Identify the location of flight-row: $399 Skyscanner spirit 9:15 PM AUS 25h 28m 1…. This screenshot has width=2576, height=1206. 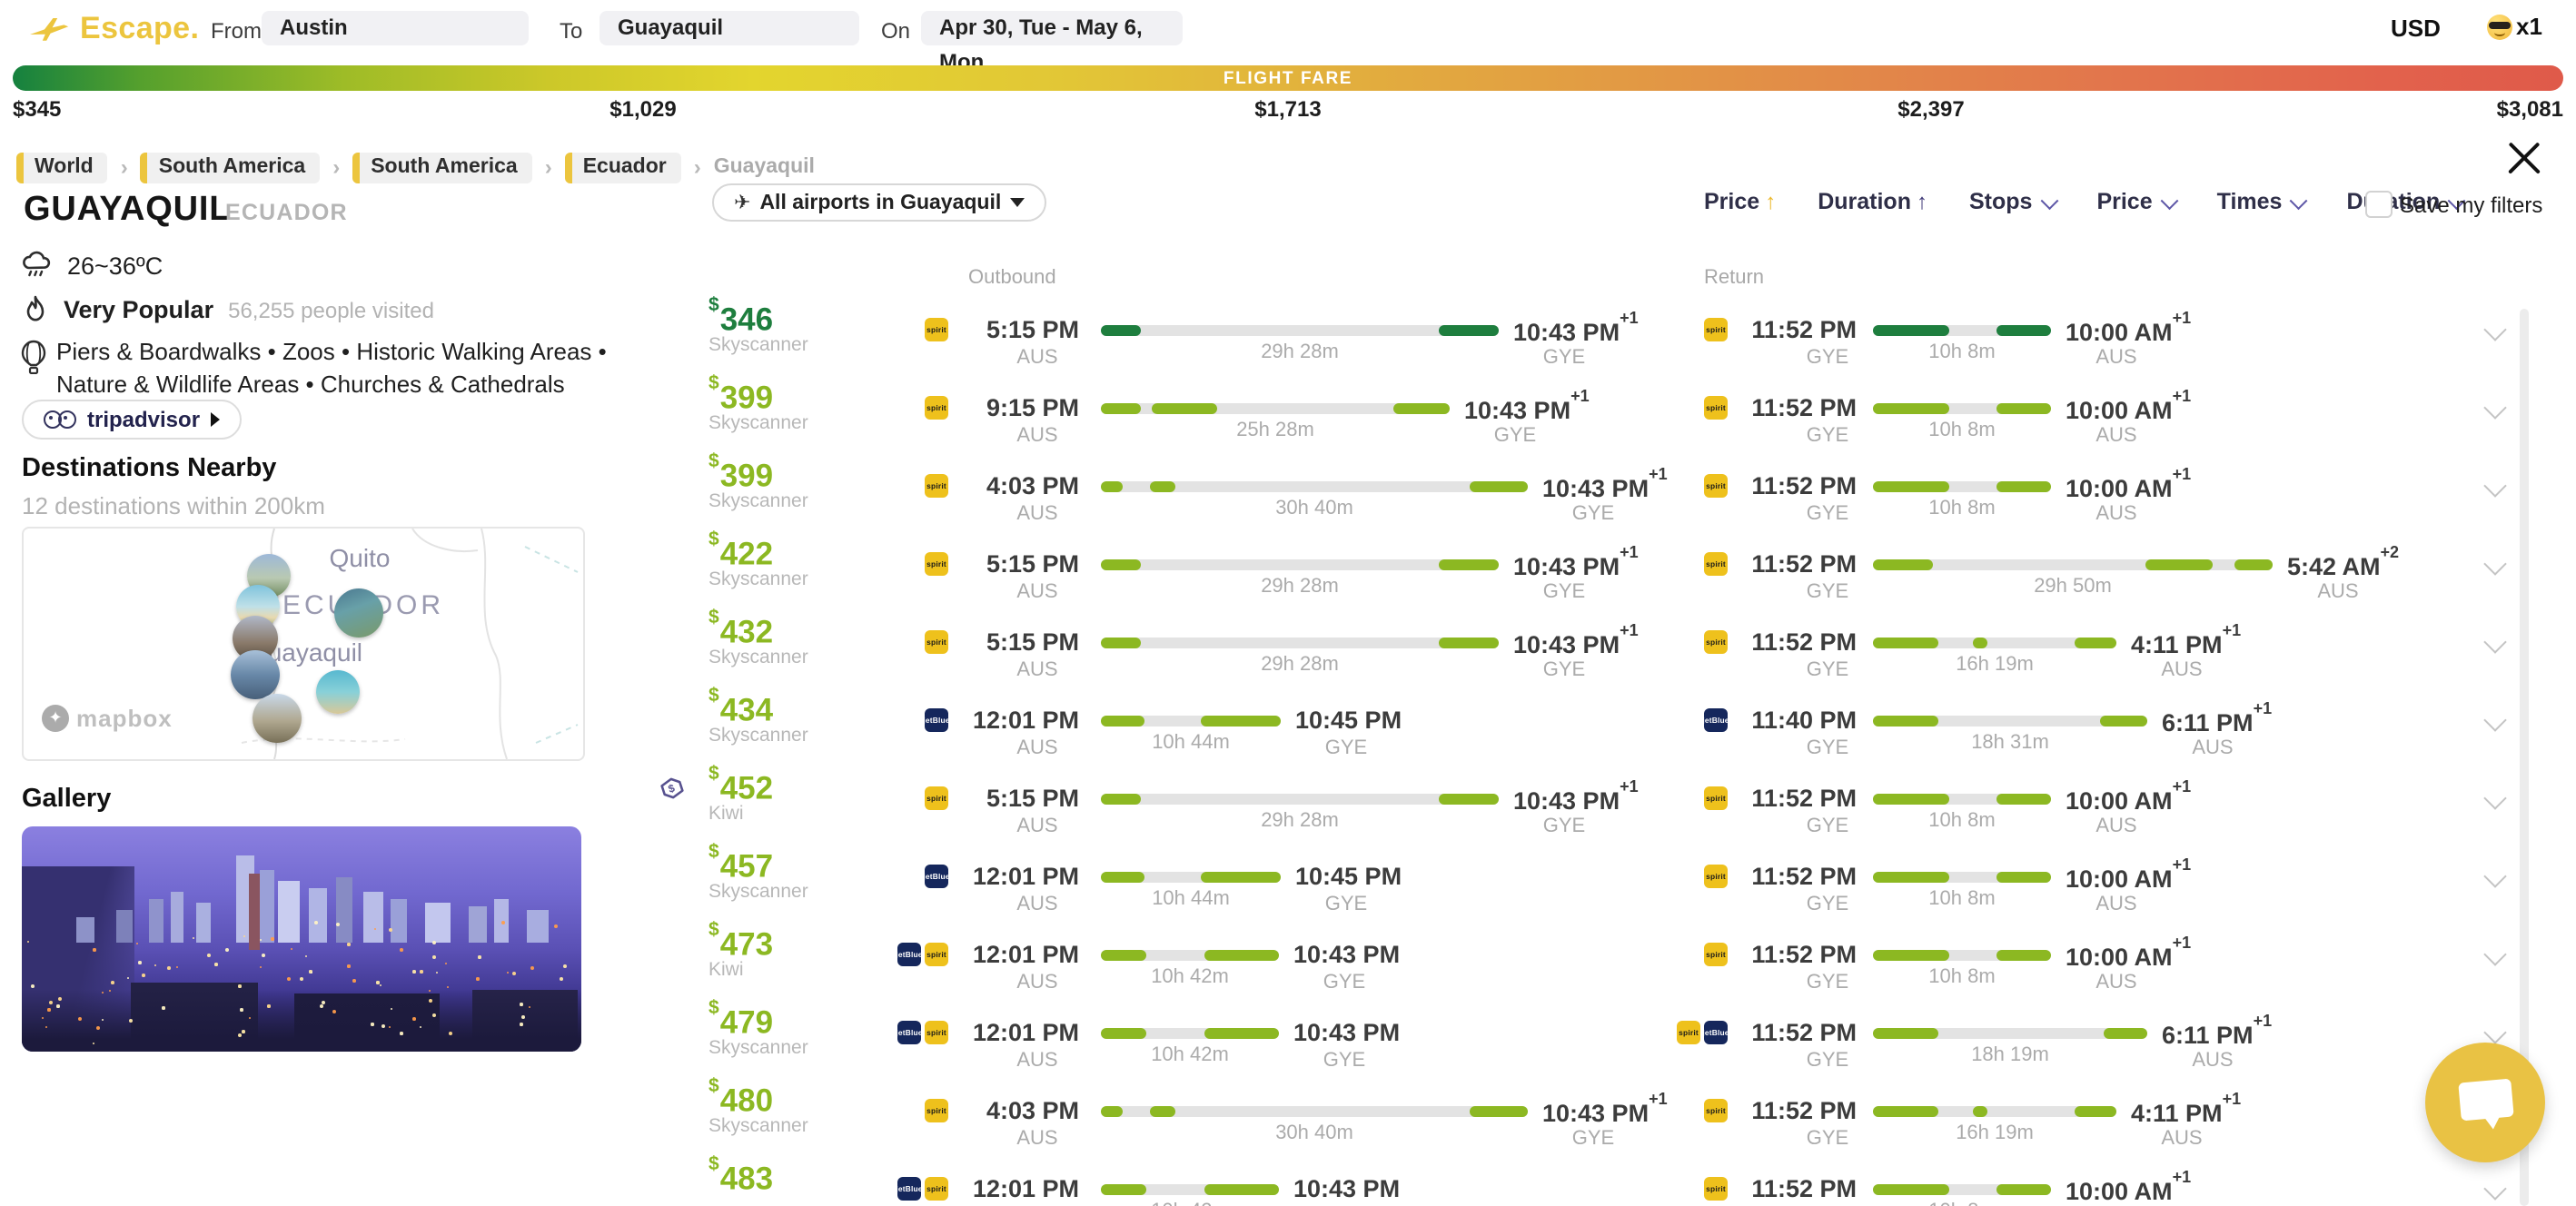
(1288, 408).